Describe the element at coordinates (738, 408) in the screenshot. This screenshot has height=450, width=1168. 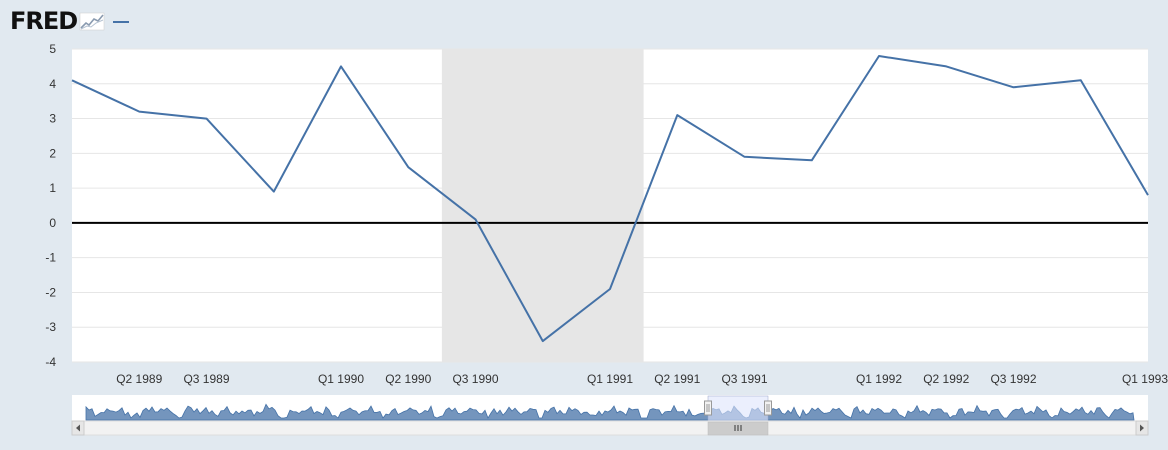
I see `navigator-selected-range` at that location.